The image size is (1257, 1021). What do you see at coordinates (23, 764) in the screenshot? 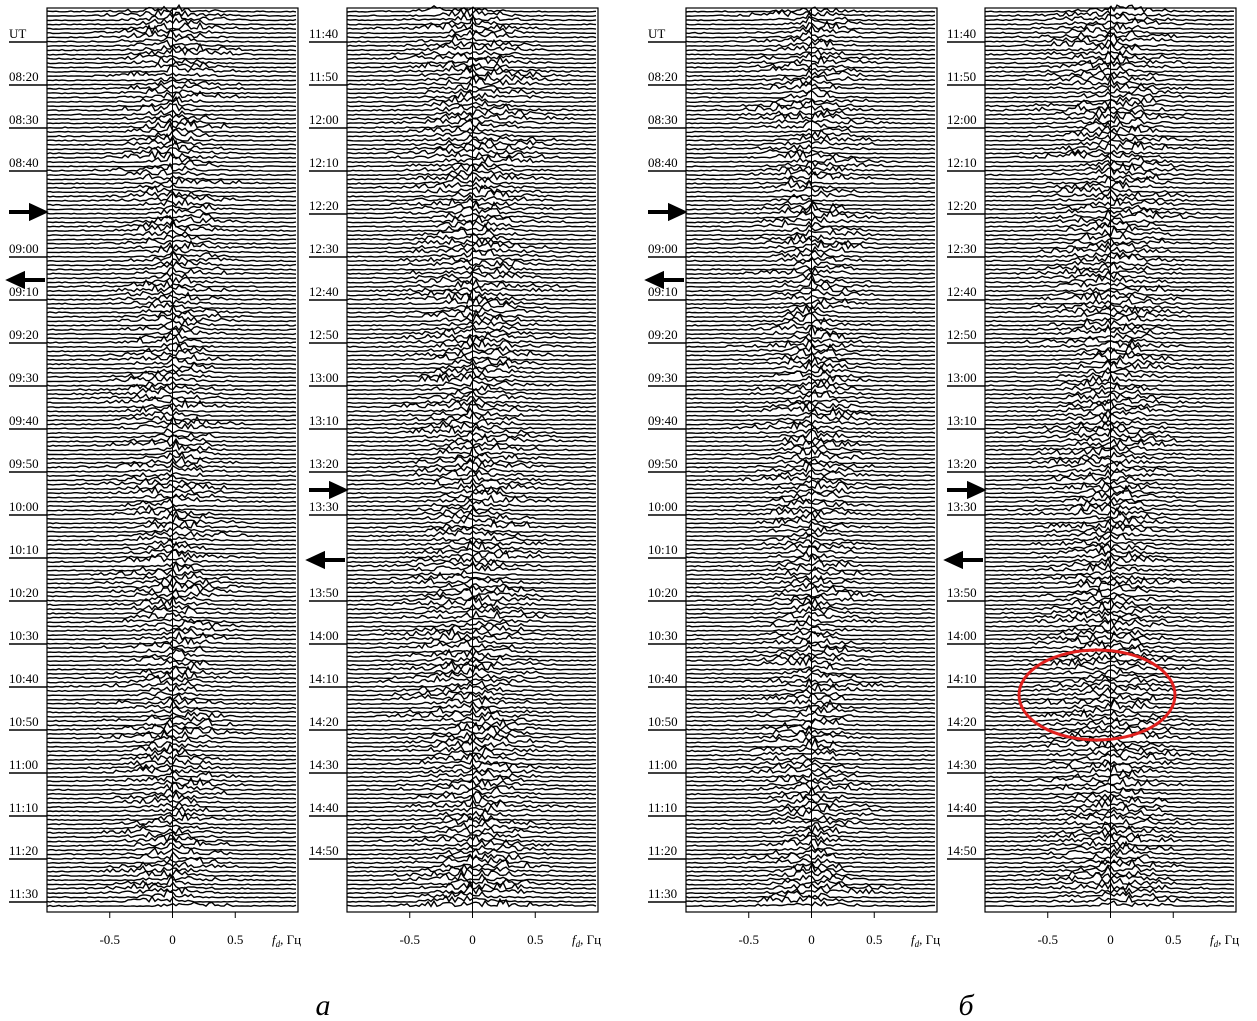
I see `time-label: 11:00` at bounding box center [23, 764].